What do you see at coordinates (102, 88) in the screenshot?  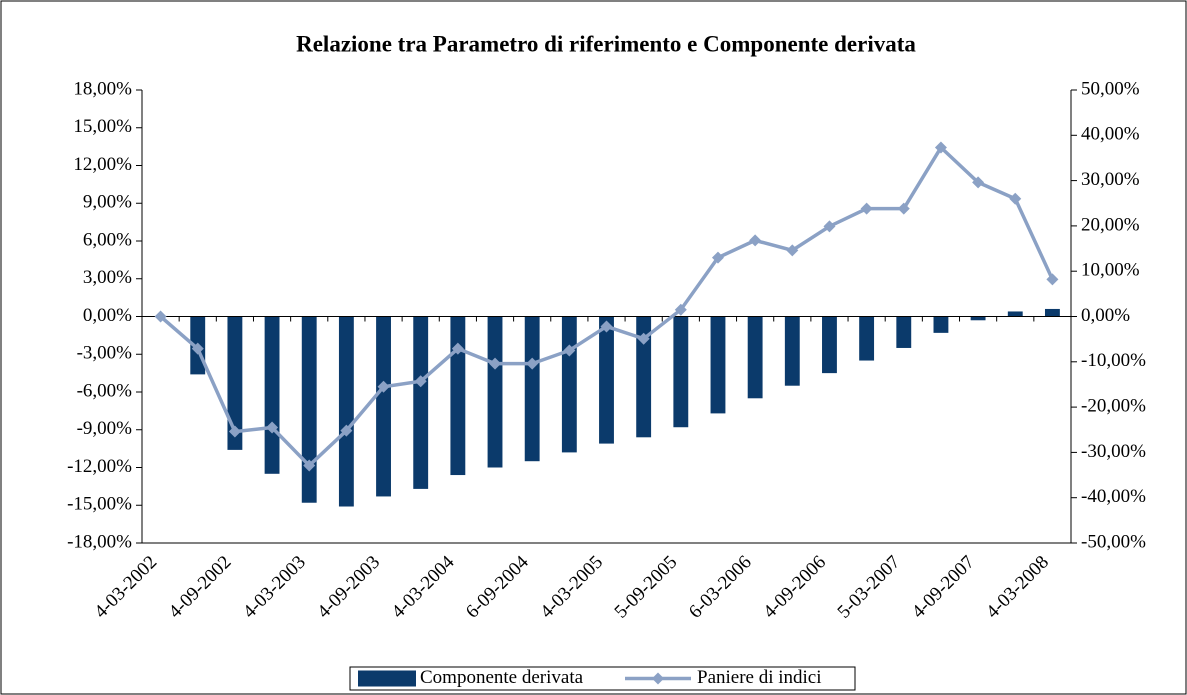 I see `y-tick-label: 18,00%` at bounding box center [102, 88].